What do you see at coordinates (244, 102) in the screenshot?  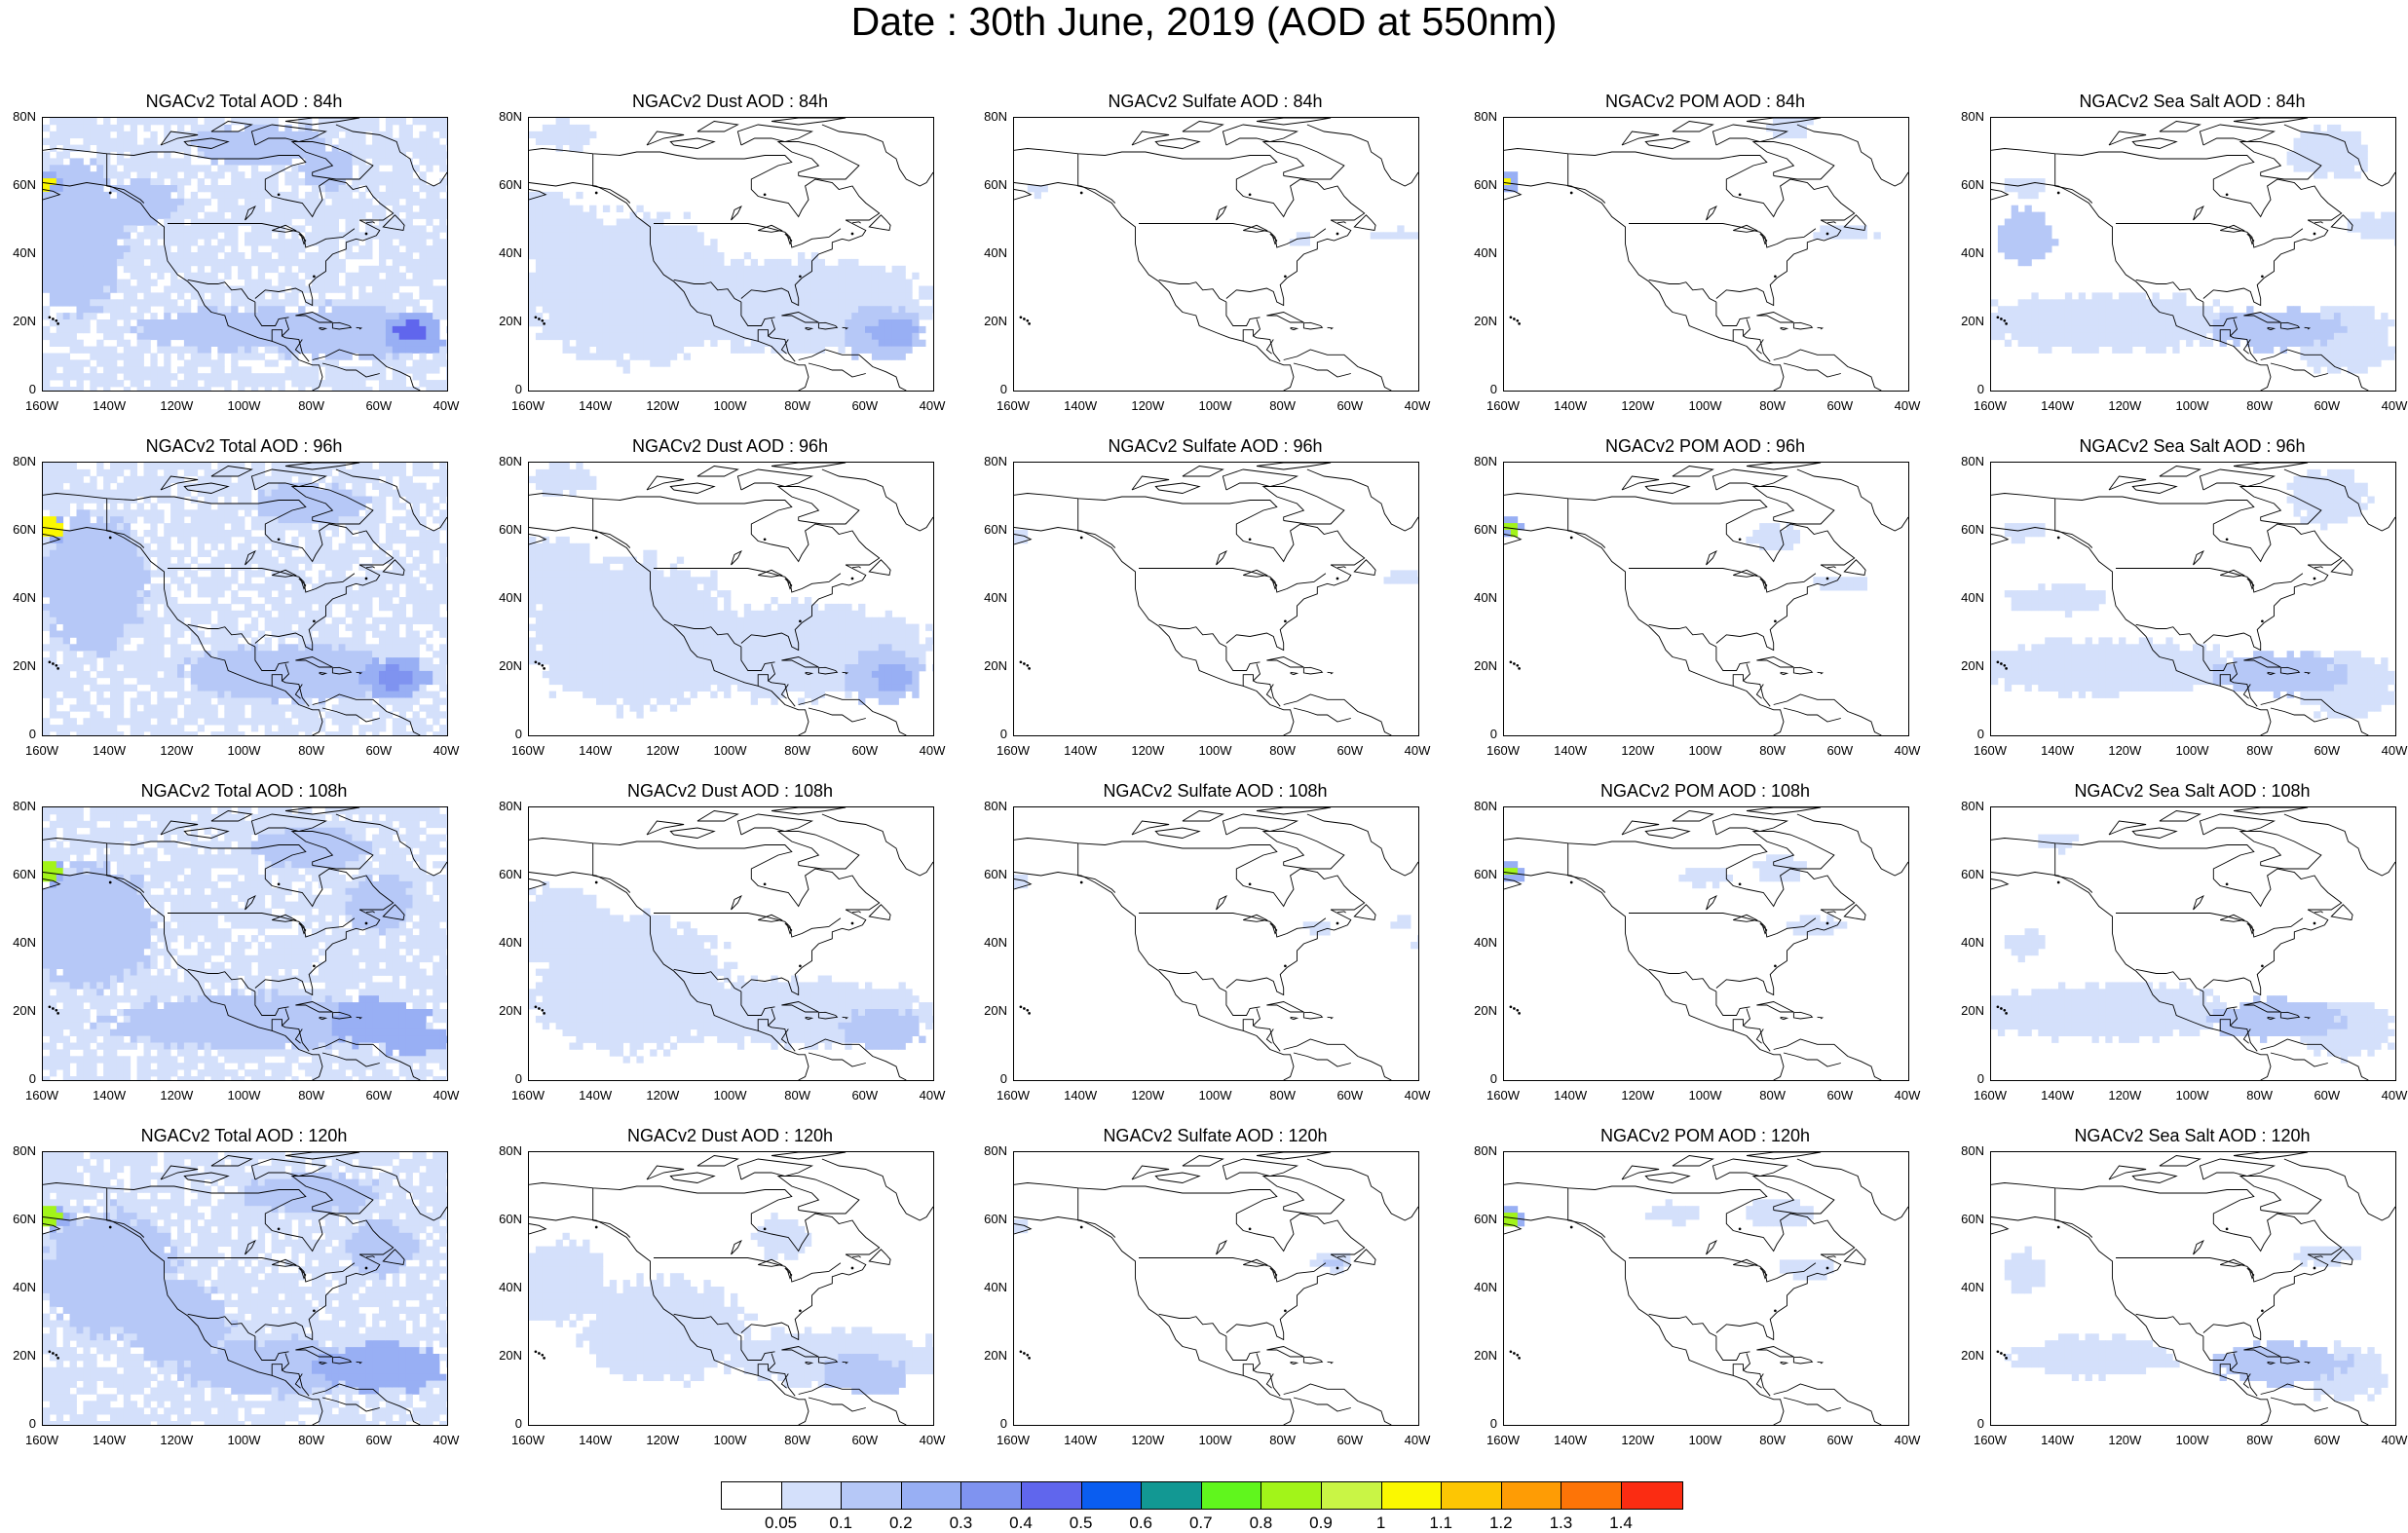 I see `panel-title-total-84h: NGACv2 Total AOD : 84h` at bounding box center [244, 102].